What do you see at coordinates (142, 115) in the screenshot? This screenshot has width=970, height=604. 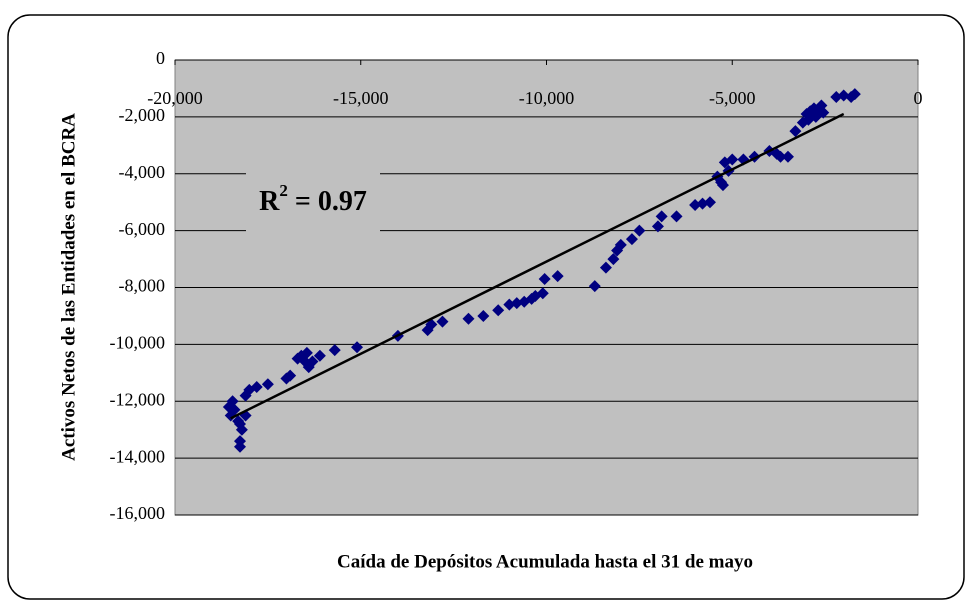 I see `y-tick-label: -2,000` at bounding box center [142, 115].